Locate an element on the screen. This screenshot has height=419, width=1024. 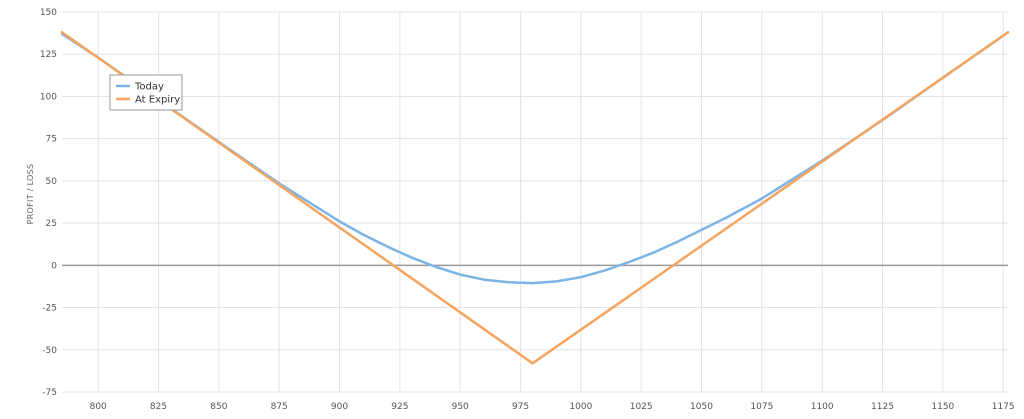
y-tick-label: 25 is located at coordinates (51, 224).